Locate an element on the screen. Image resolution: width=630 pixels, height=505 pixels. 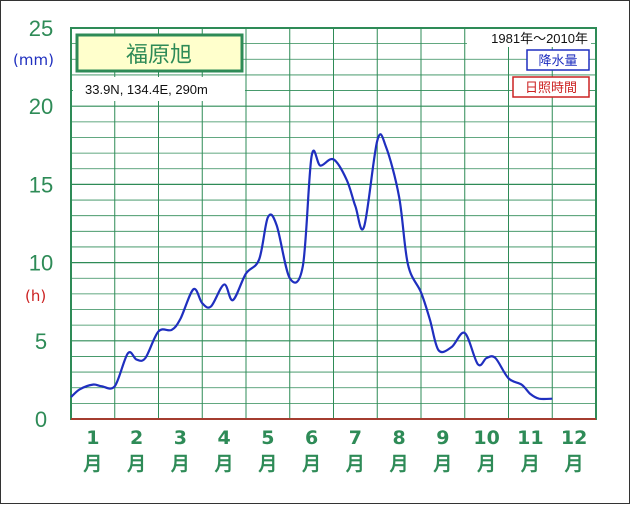
location-box is located at coordinates (159, 89).